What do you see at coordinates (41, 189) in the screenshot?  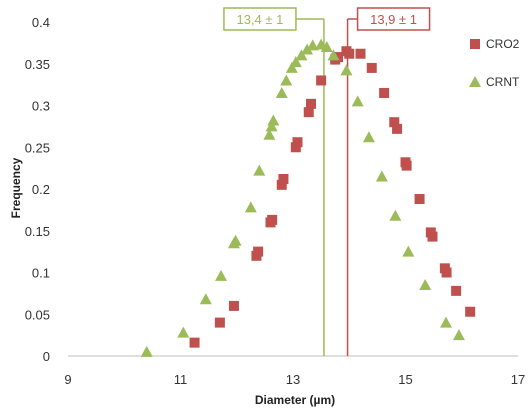 I see `y-tick-label: 0.2` at bounding box center [41, 189].